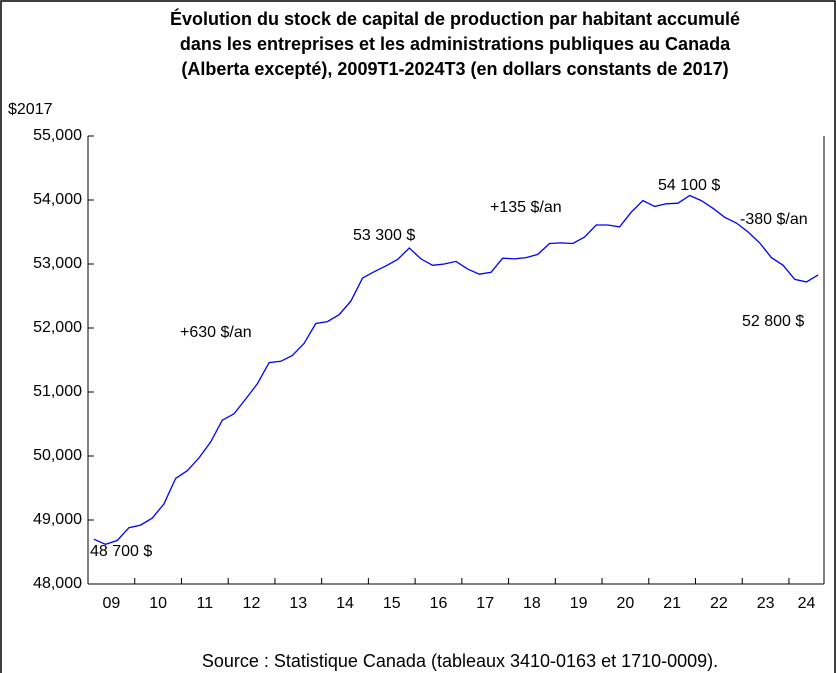  I want to click on annotation: +630 $/an, so click(216, 332).